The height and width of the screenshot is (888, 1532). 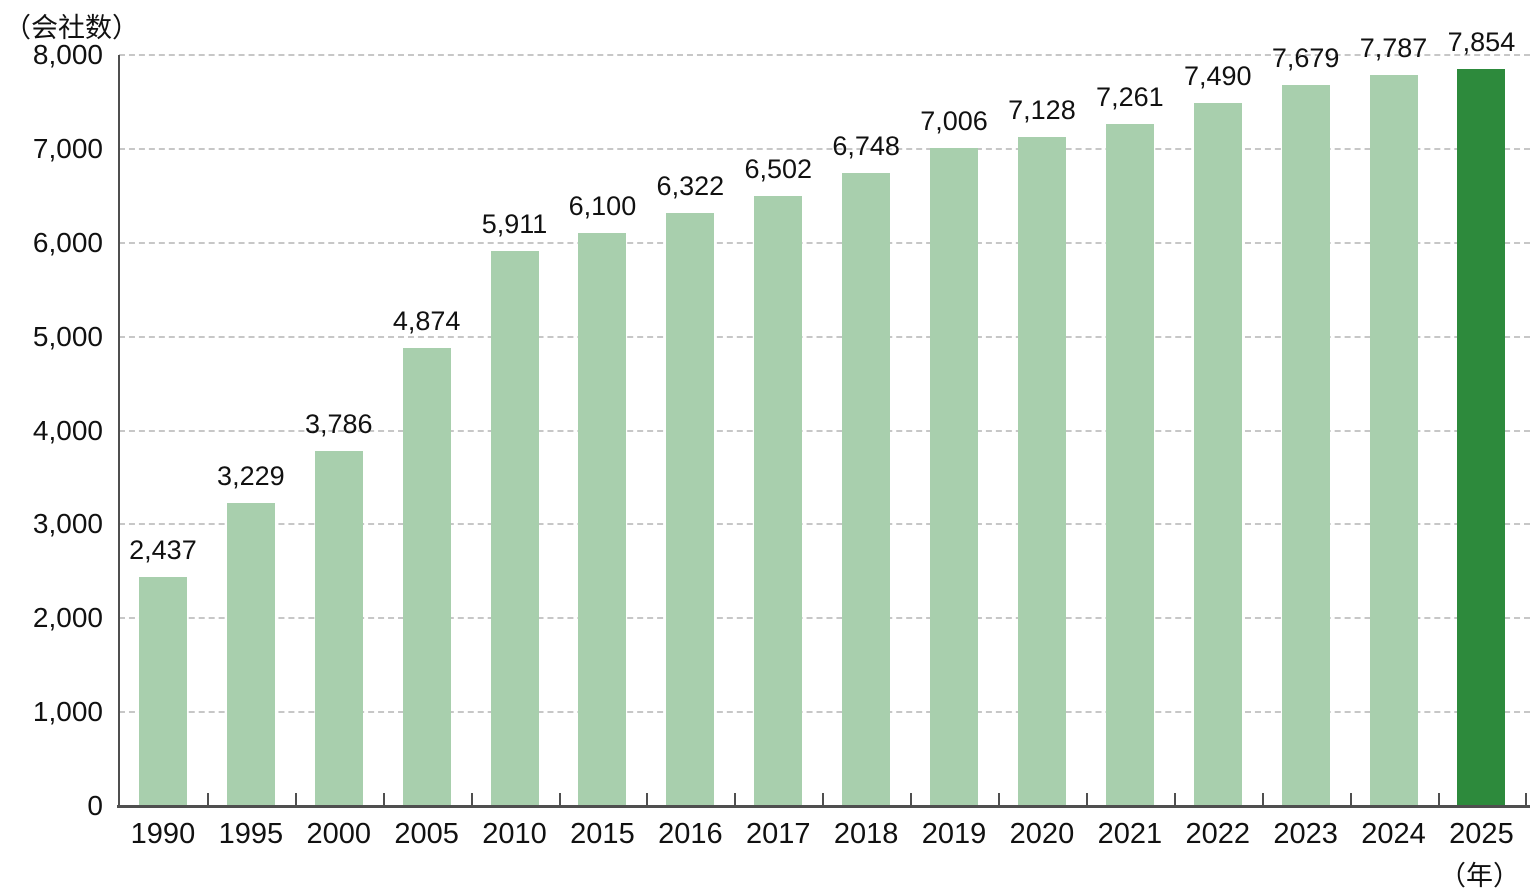 I want to click on bar-value-label: 7,006, so click(x=954, y=121).